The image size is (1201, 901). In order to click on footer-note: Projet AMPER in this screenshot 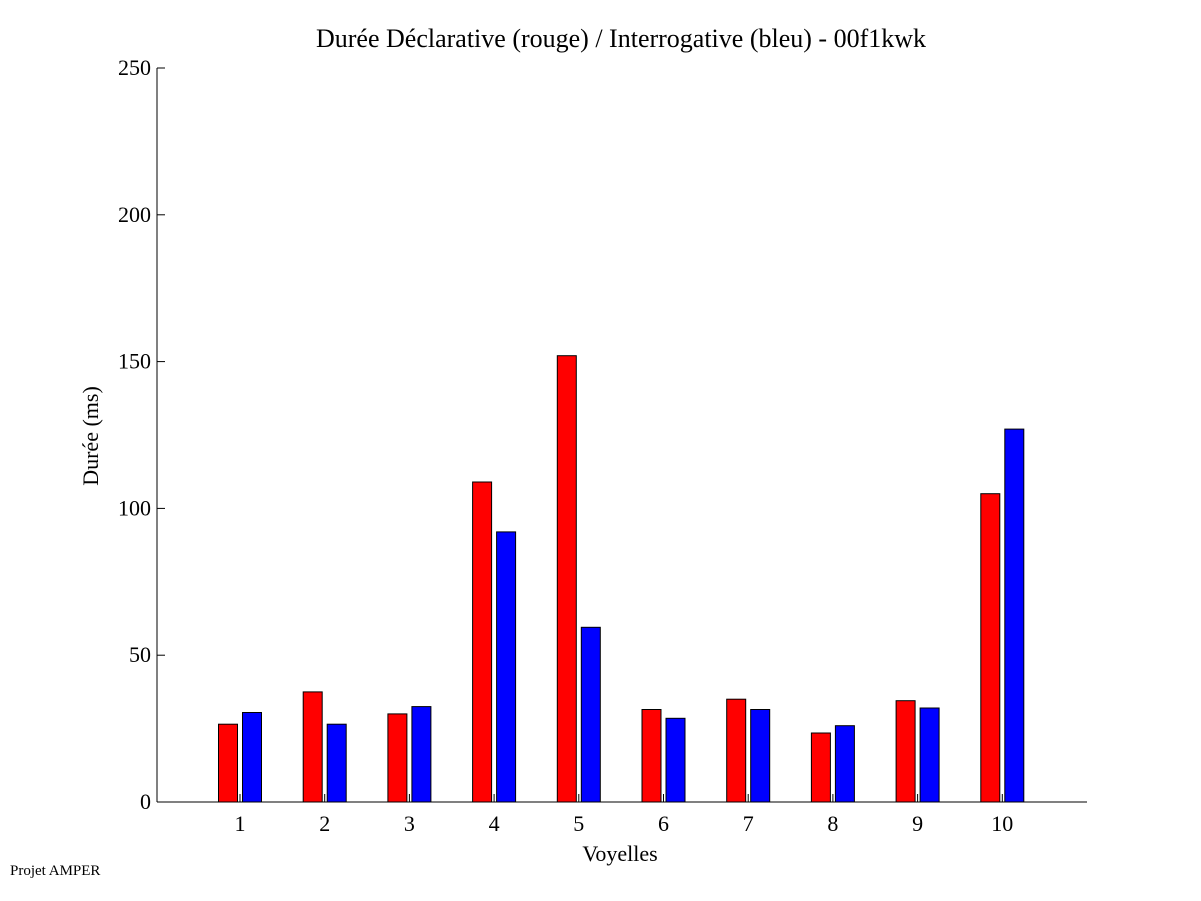, I will do `click(55, 871)`.